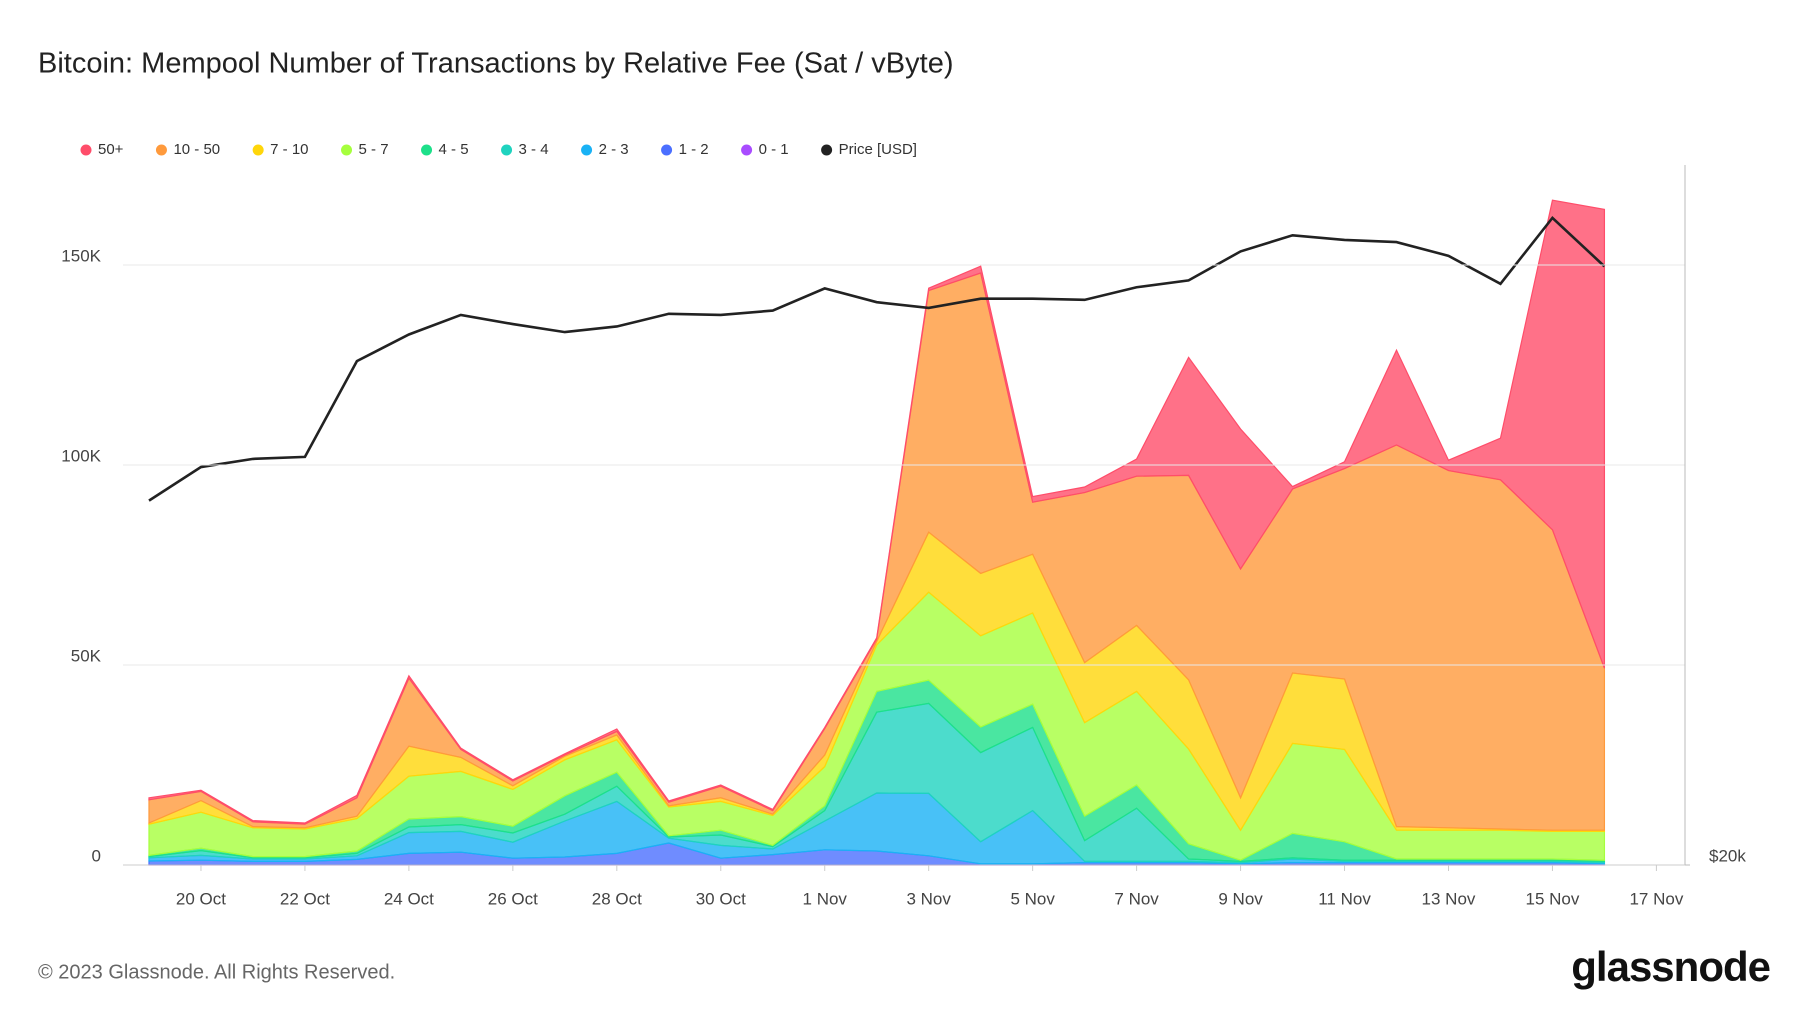 The image size is (1800, 1013). What do you see at coordinates (1344, 898) in the screenshot?
I see `x-tick-label: 11 Nov` at bounding box center [1344, 898].